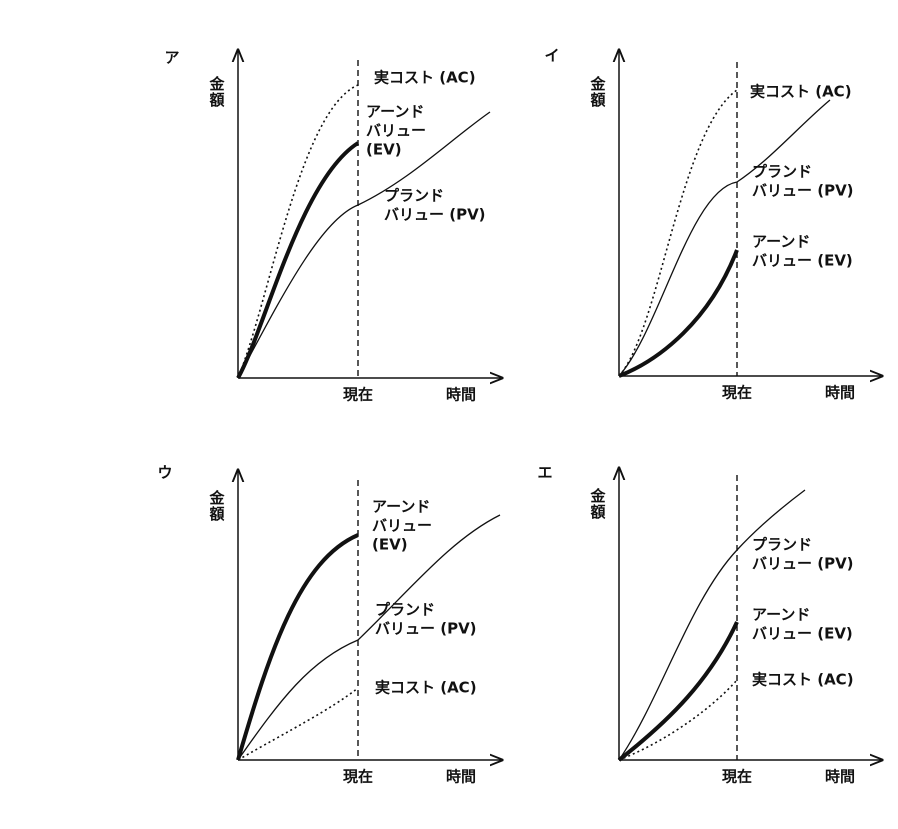 Image resolution: width=898 pixels, height=829 pixels. I want to click on panel-label: エ, so click(544, 473).